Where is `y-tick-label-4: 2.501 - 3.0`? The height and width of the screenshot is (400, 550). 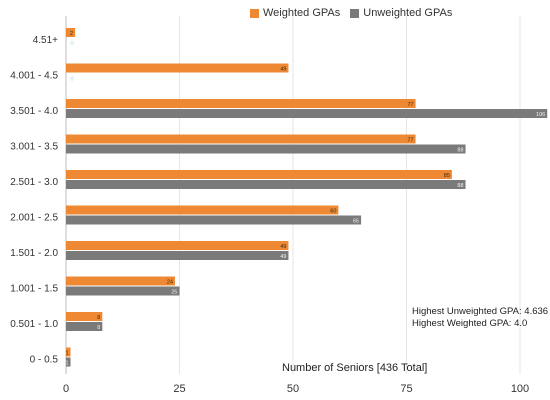 y-tick-label-4: 2.501 - 3.0 is located at coordinates (34, 182).